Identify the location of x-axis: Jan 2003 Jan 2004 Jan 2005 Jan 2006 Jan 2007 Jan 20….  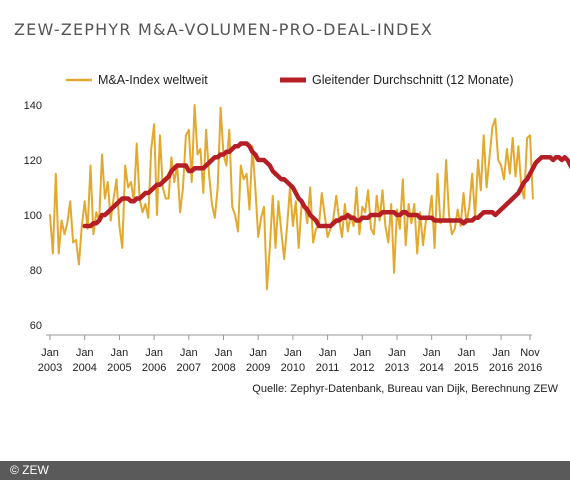
(290, 354).